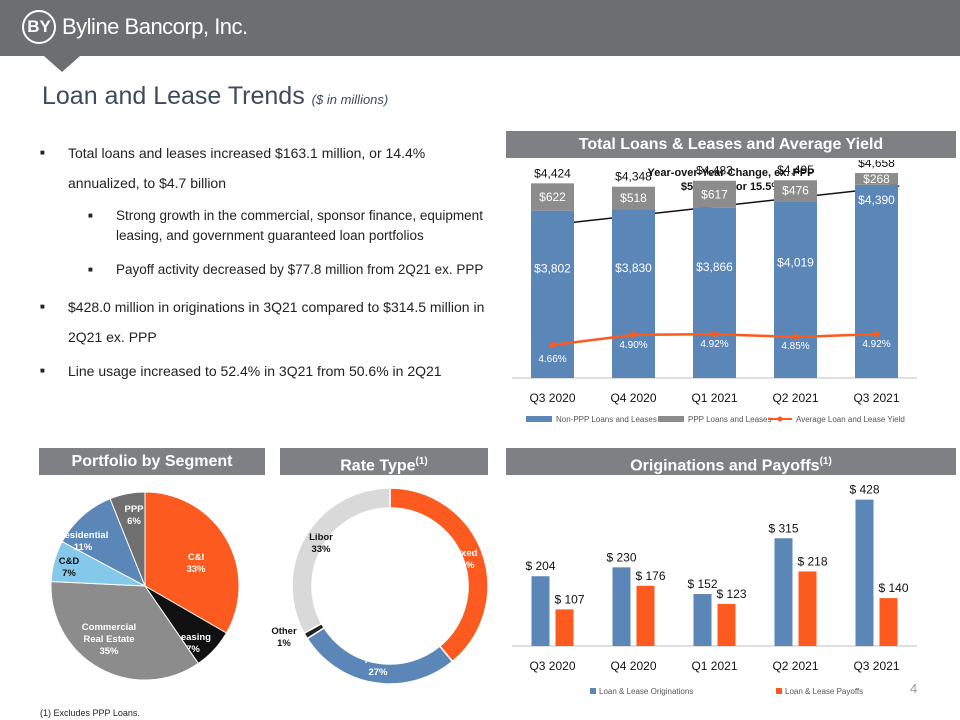 This screenshot has height=720, width=960. What do you see at coordinates (108, 639) in the screenshot?
I see `pie-label: Real Estate` at bounding box center [108, 639].